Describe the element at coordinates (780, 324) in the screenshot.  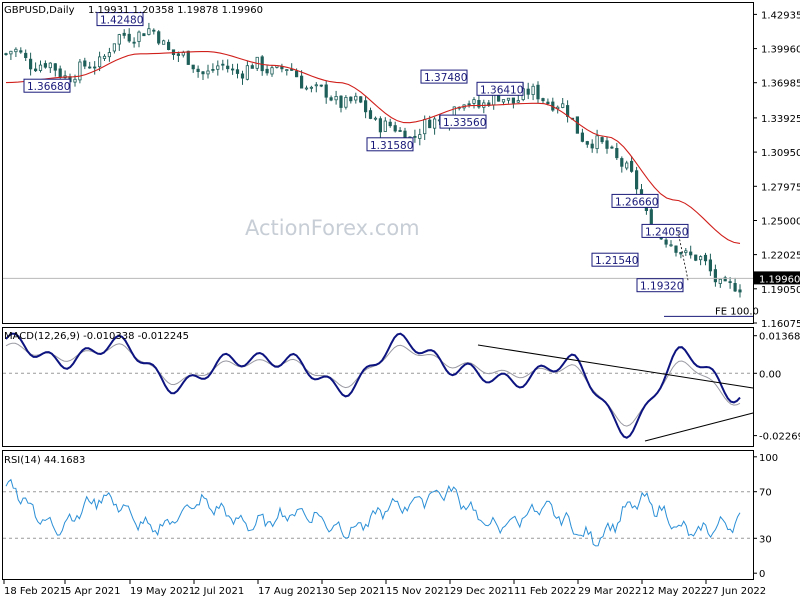
I see `price-y-tick-label: 1.16075` at that location.